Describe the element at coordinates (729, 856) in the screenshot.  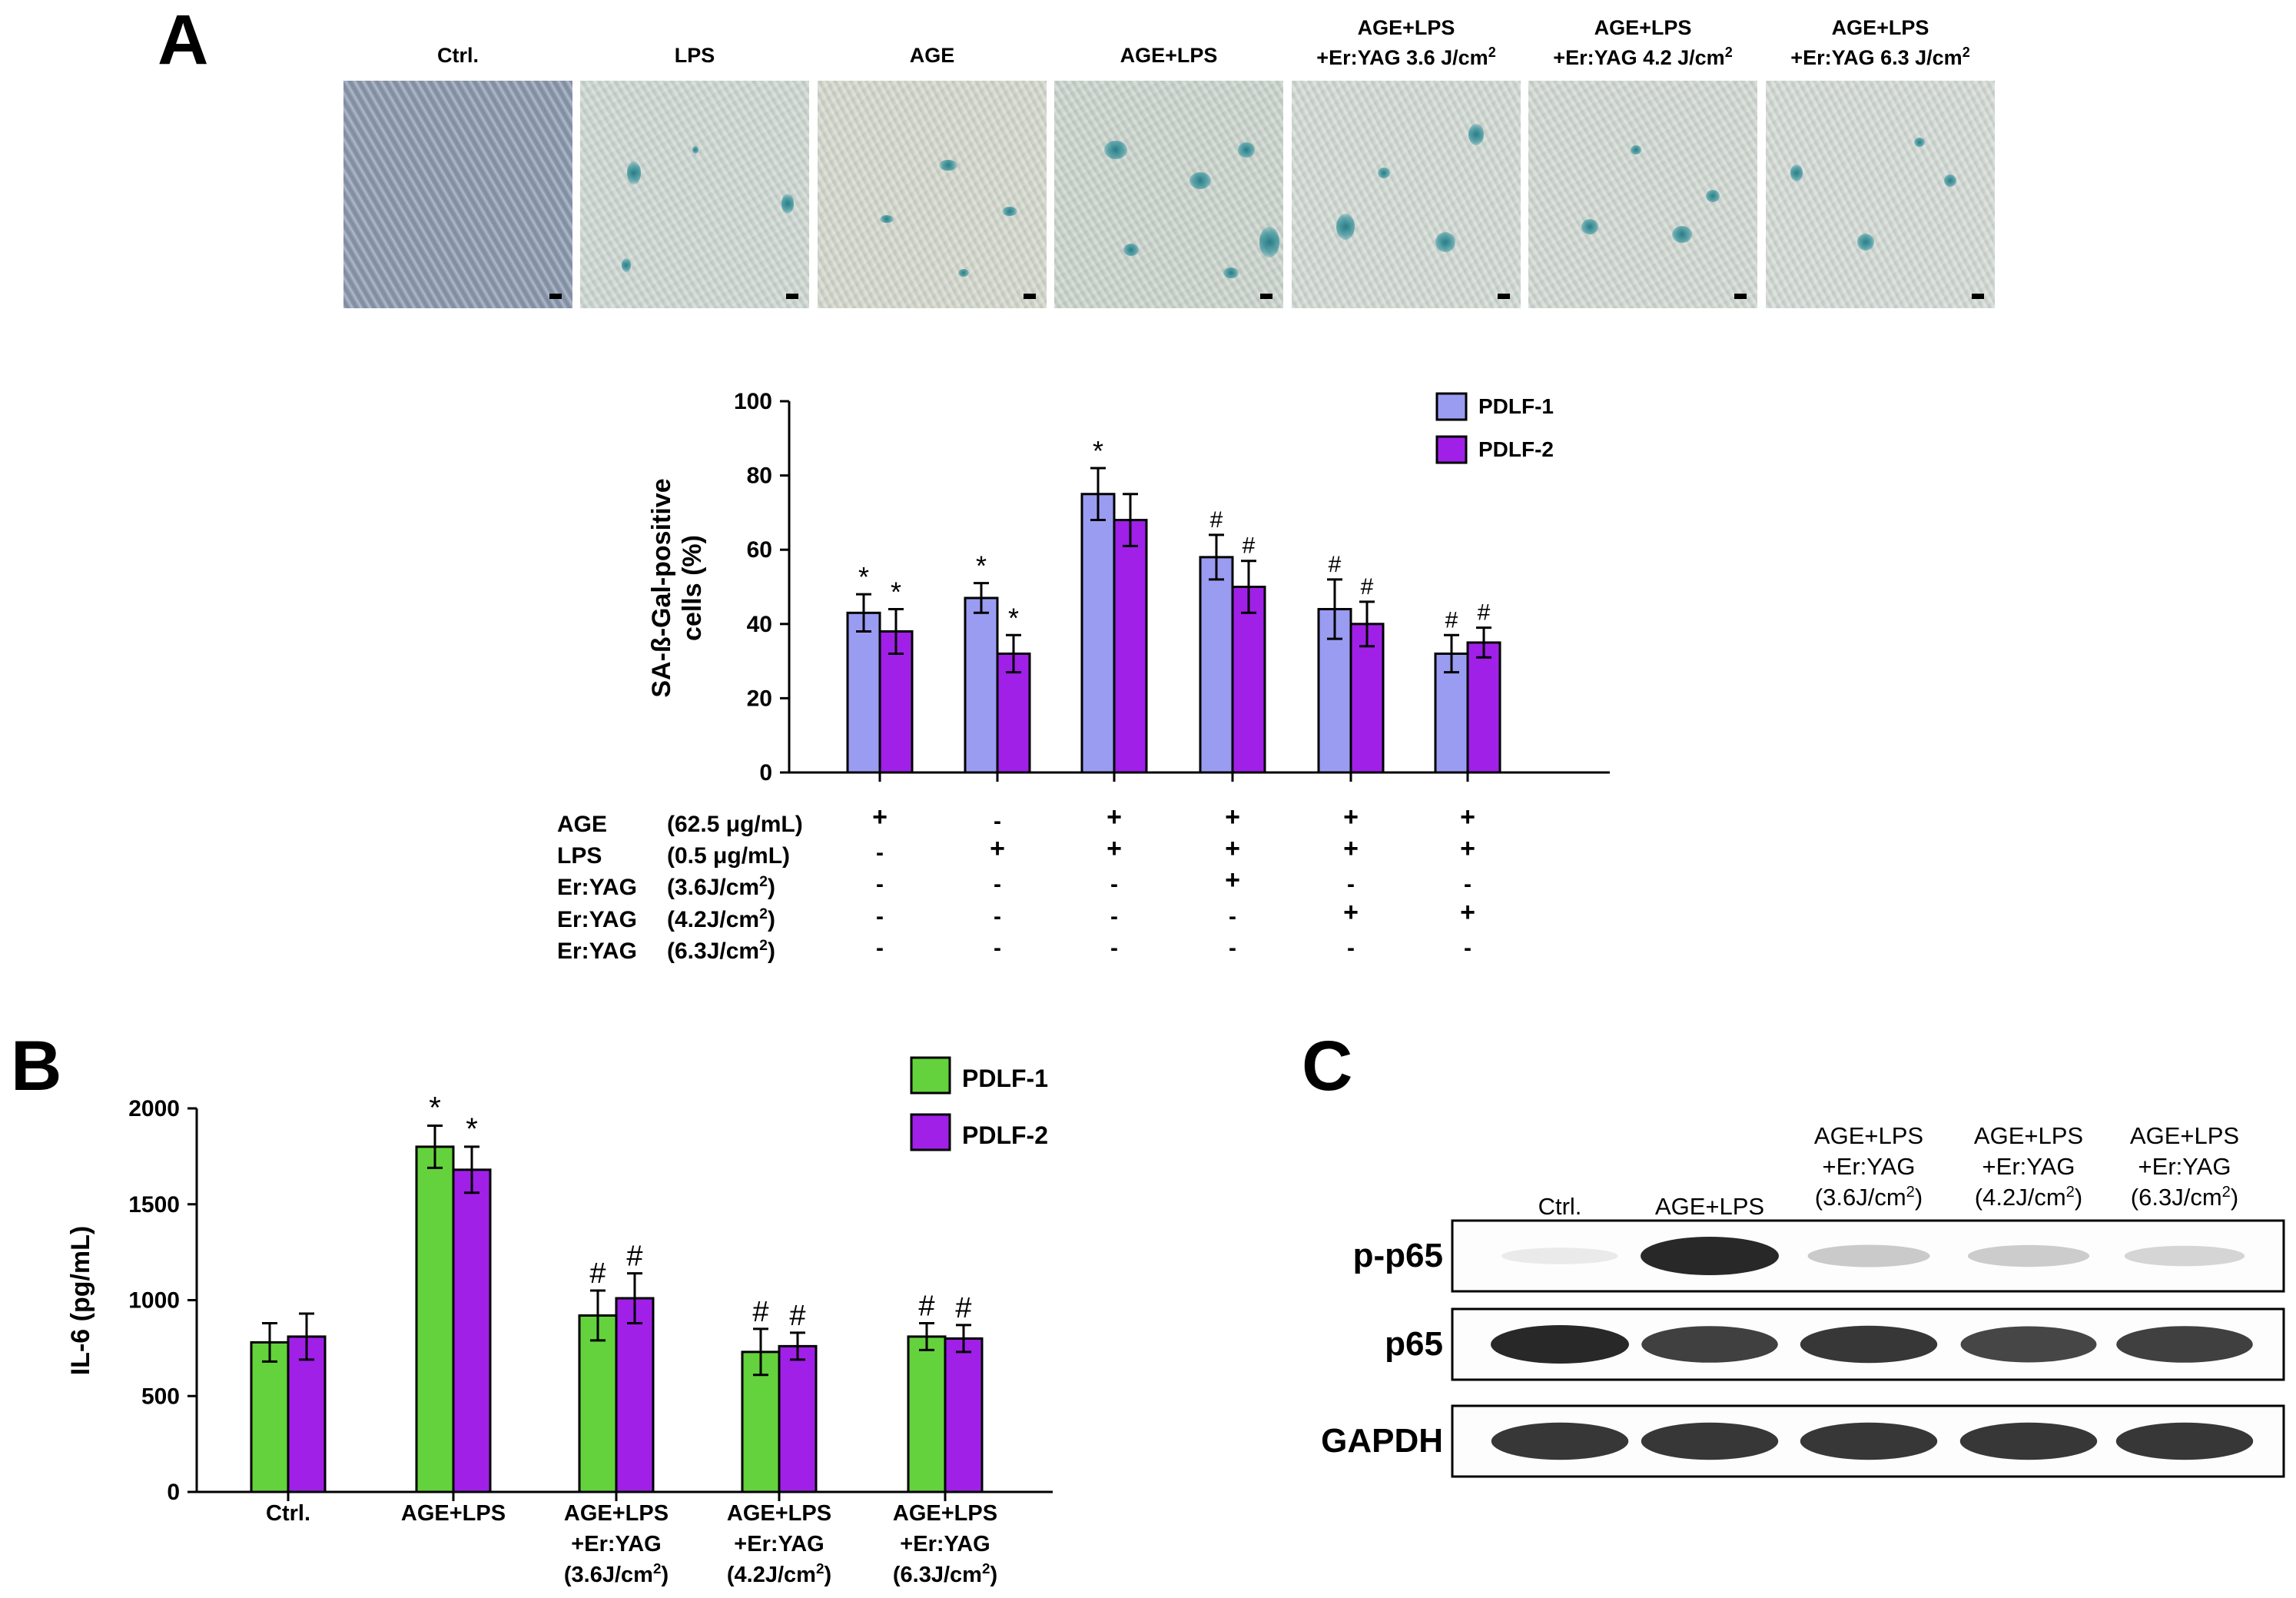
I see `treatment-dose: (0.5 μg/mL)` at that location.